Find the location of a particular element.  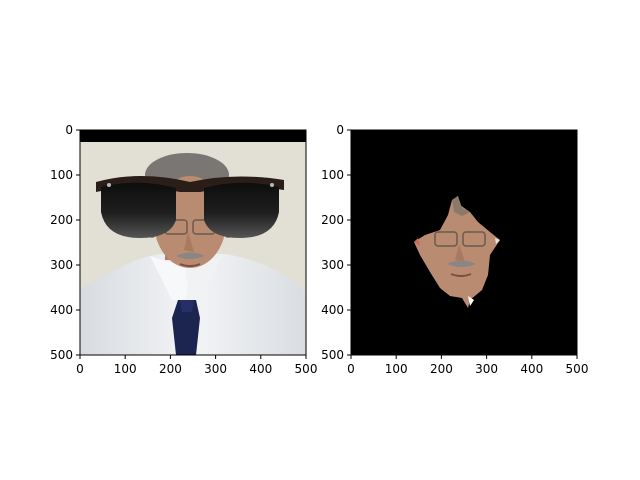

mask-edge-red is located at coordinates (417, 242).